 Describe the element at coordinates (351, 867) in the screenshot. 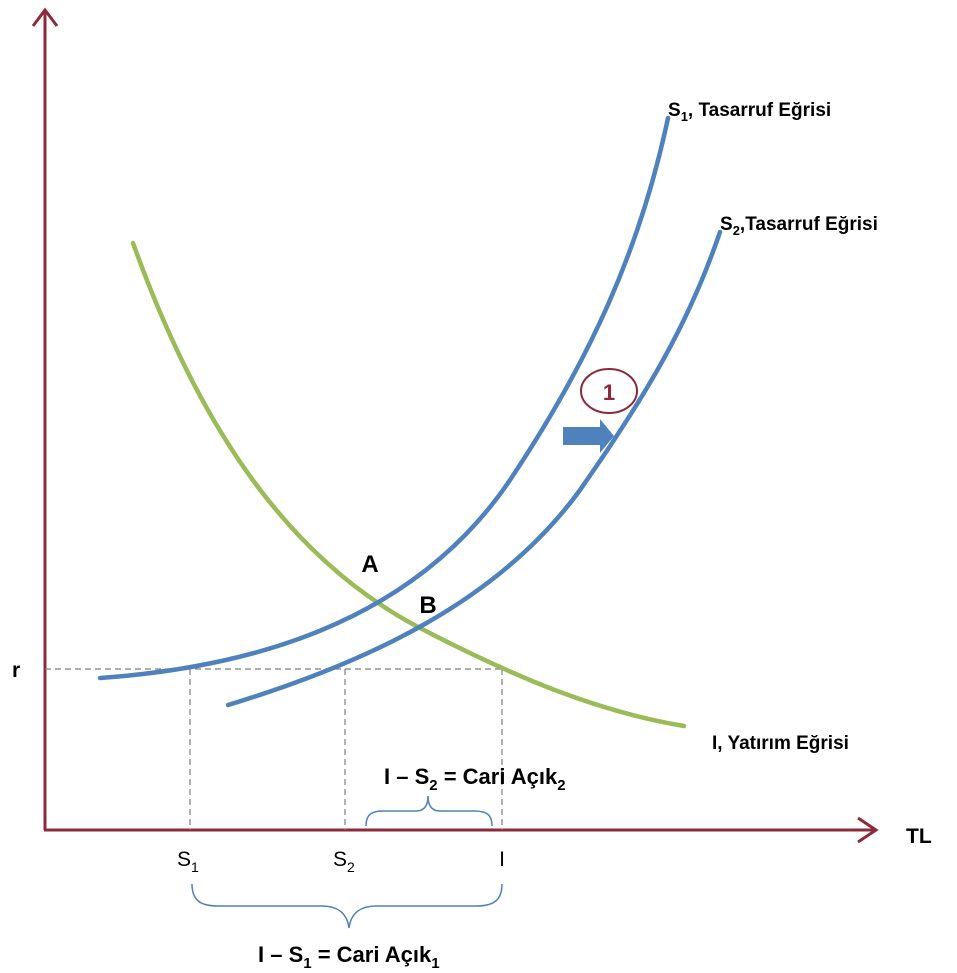

I see `x-tick-s2-sub: 2` at that location.